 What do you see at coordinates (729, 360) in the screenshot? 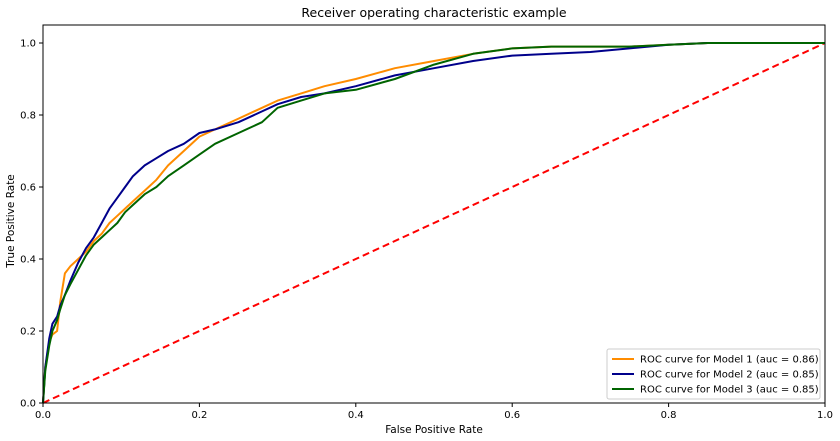
I see `legend-item-label: ROC curve for Model 1 (auc = 0.86)` at bounding box center [729, 360].